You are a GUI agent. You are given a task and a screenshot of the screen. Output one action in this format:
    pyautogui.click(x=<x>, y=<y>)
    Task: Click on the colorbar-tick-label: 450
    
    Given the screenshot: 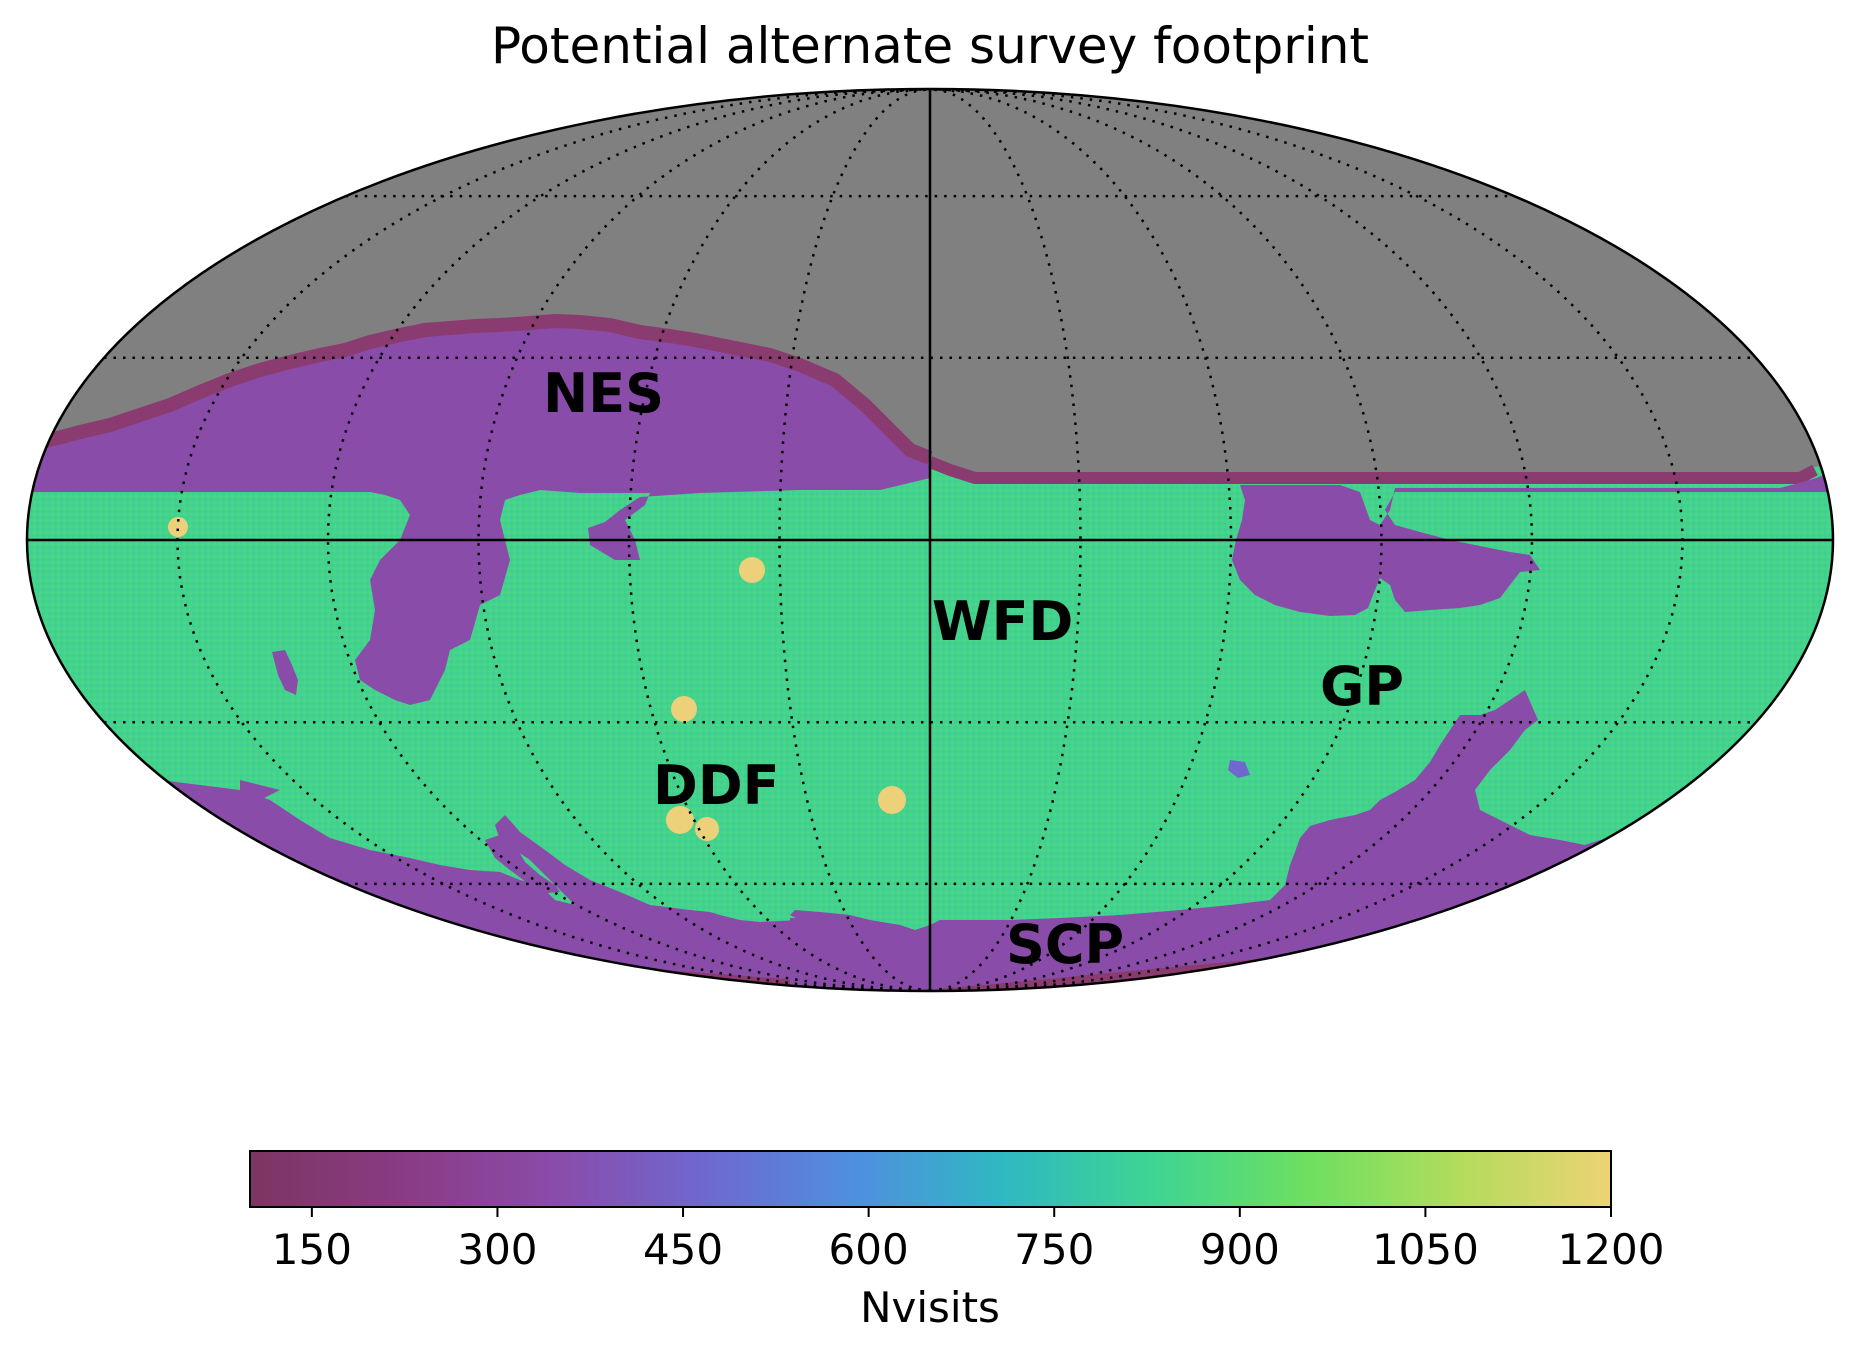 What is the action you would take?
    pyautogui.click(x=683, y=1249)
    